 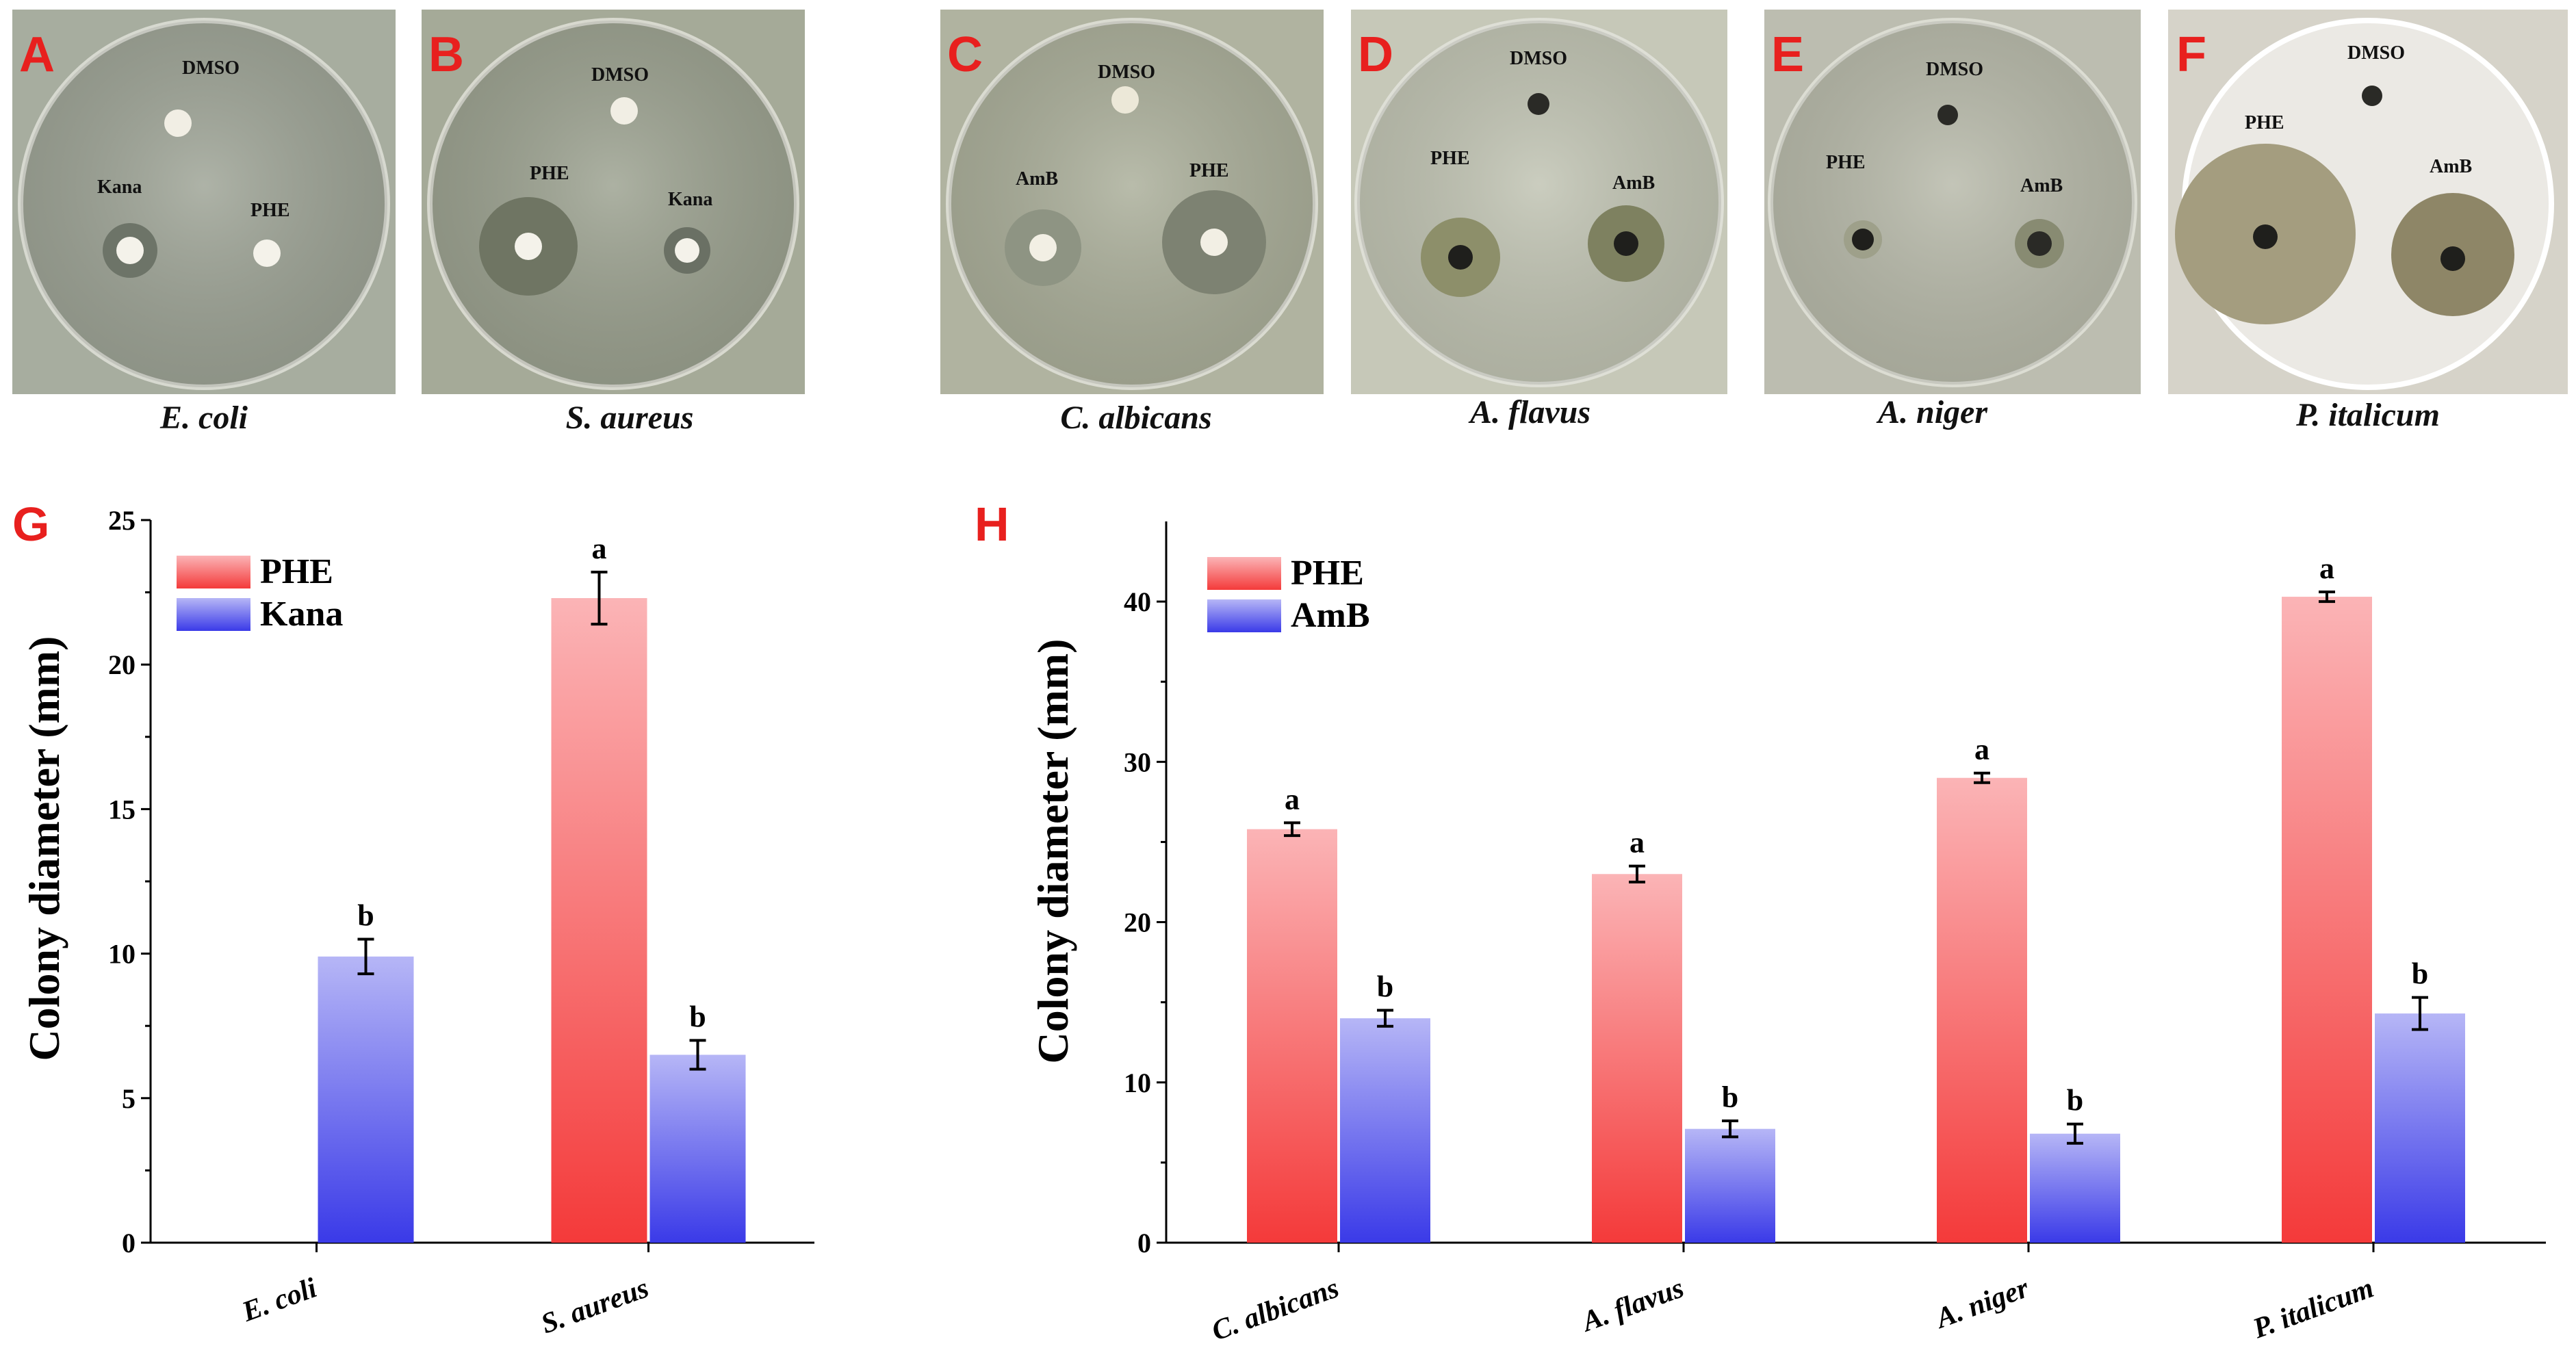 What do you see at coordinates (1952, 220) in the screenshot?
I see `plate-e: E DMSO PHE AmB A. niger` at bounding box center [1952, 220].